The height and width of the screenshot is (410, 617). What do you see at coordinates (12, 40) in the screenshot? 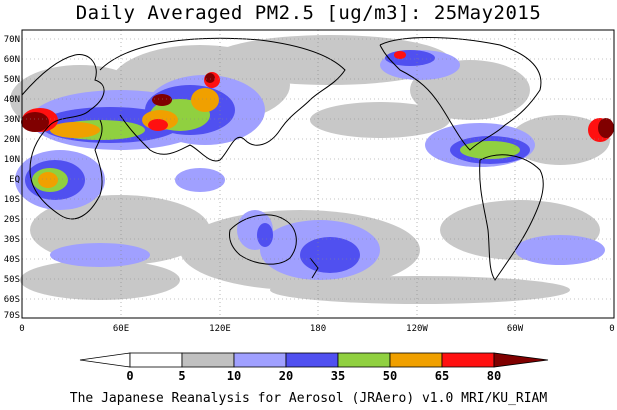
I see `lat-label: 70N` at bounding box center [12, 40].